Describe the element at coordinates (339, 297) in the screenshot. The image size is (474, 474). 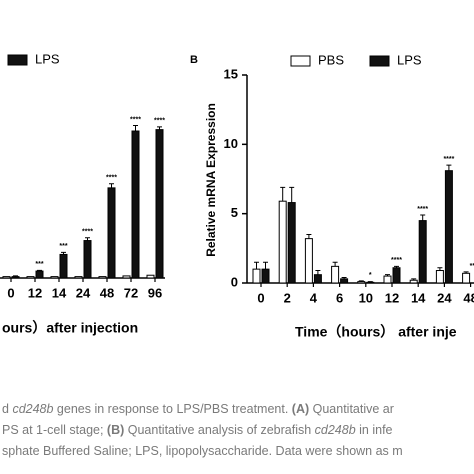
I see `x-tick-label: 6` at that location.